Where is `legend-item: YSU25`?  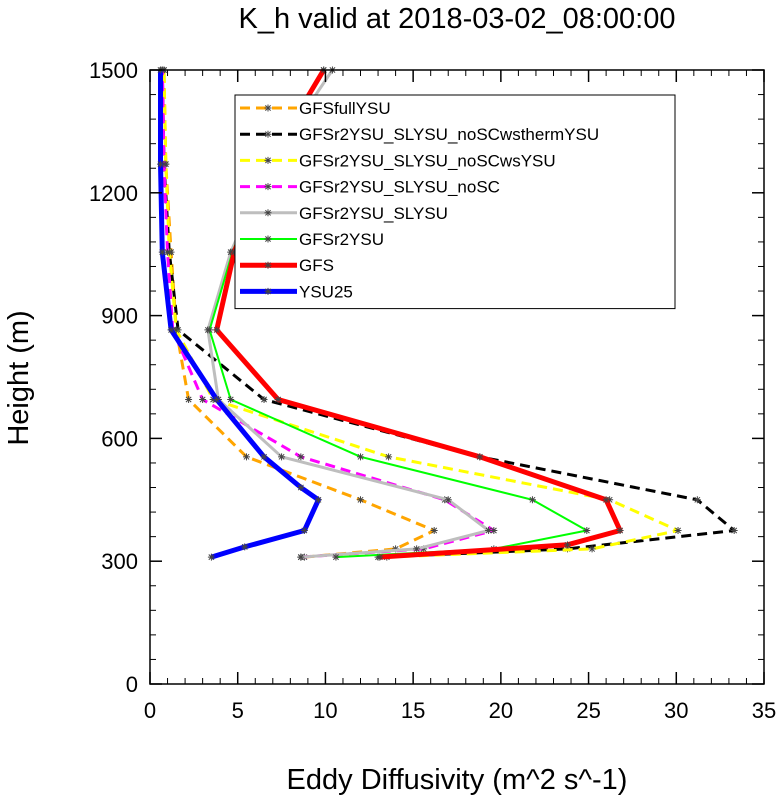 legend-item: YSU25 is located at coordinates (296, 291).